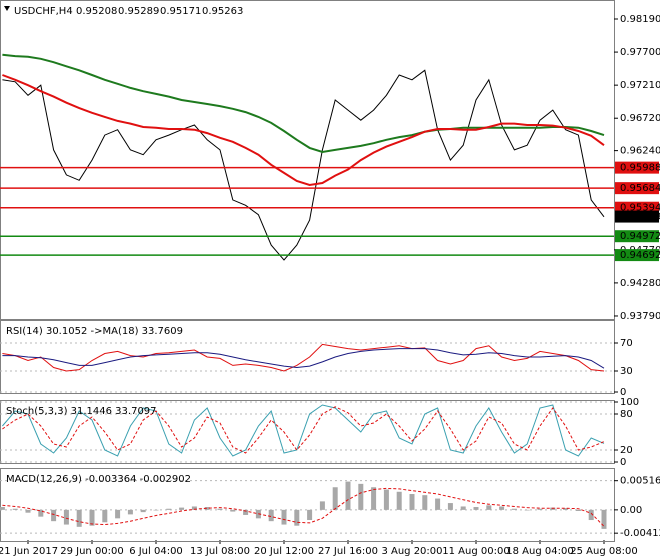 The image size is (660, 560). I want to click on level-label: 0.95684, so click(640, 188).